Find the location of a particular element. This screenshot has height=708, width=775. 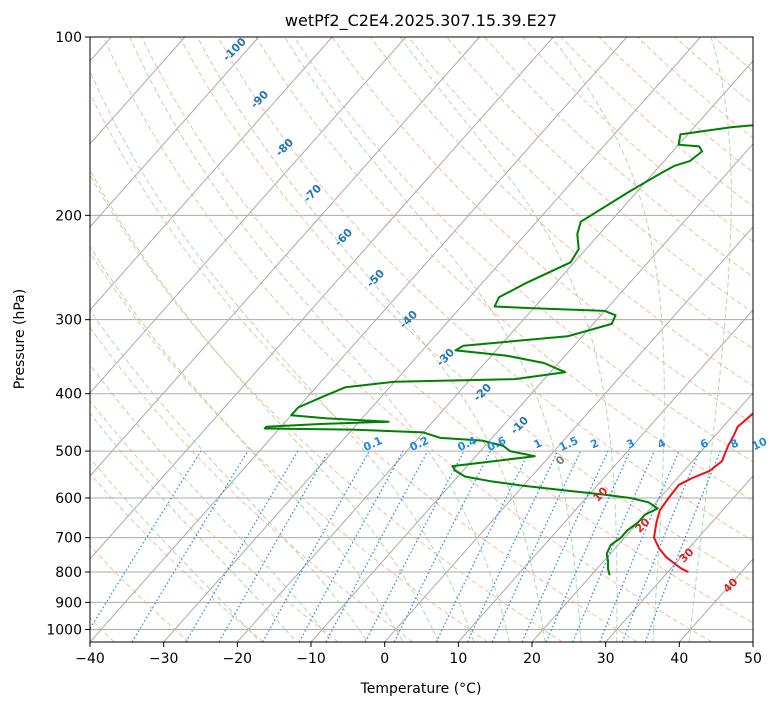

x-tick-label: 50 is located at coordinates (753, 659).